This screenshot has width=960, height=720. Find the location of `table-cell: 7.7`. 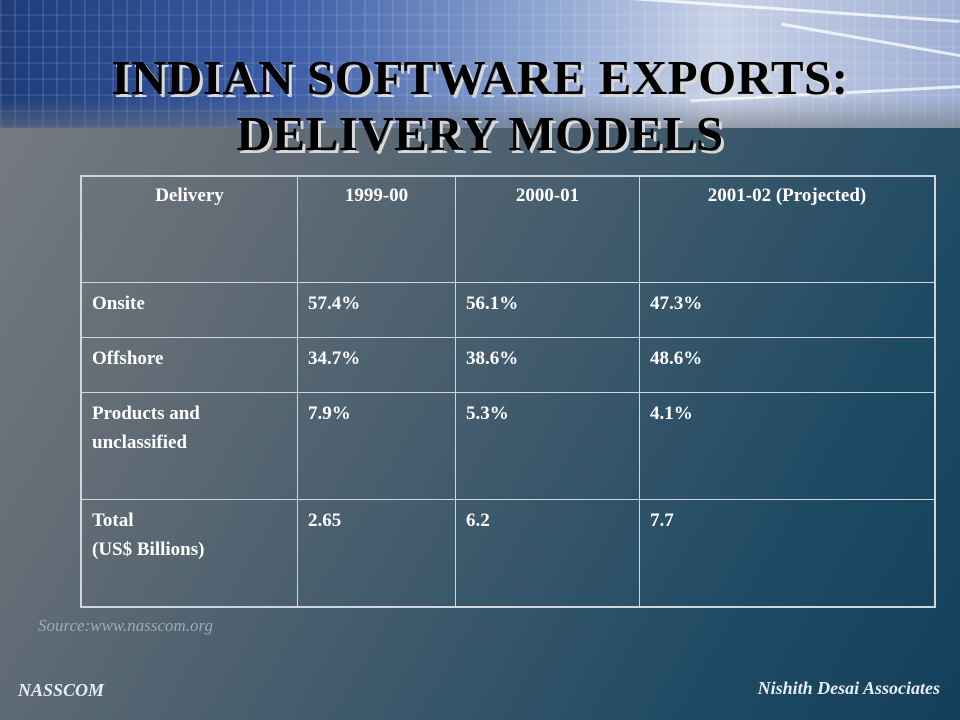

table-cell: 7.7 is located at coordinates (787, 553).